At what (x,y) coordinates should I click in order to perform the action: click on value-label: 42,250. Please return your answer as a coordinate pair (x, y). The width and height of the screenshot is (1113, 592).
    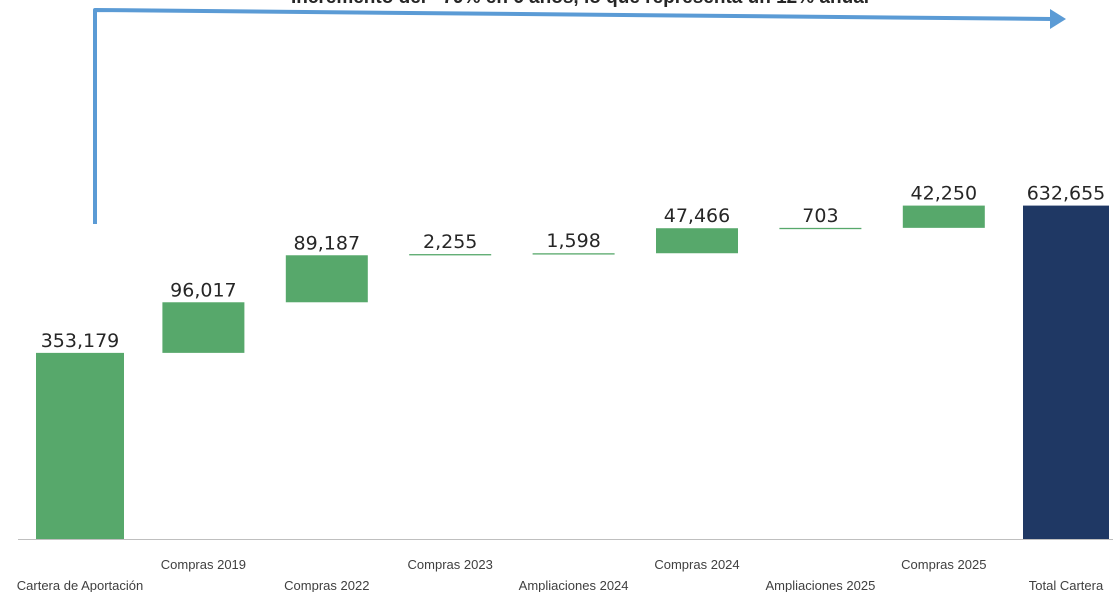
    Looking at the image, I should click on (944, 194).